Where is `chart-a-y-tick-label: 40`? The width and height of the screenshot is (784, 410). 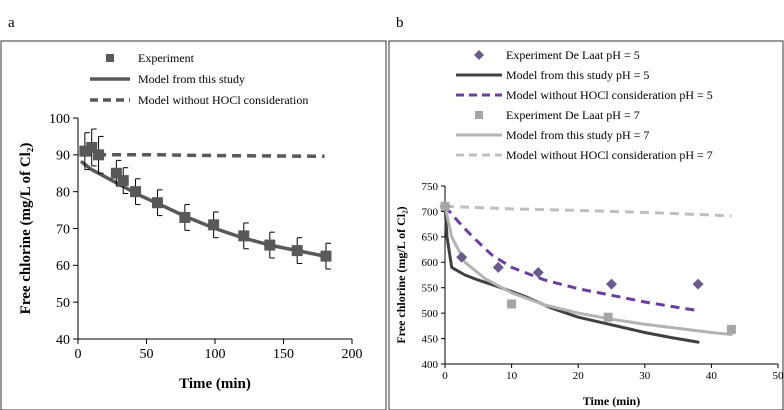
chart-a-y-tick-label: 40 is located at coordinates (63, 340).